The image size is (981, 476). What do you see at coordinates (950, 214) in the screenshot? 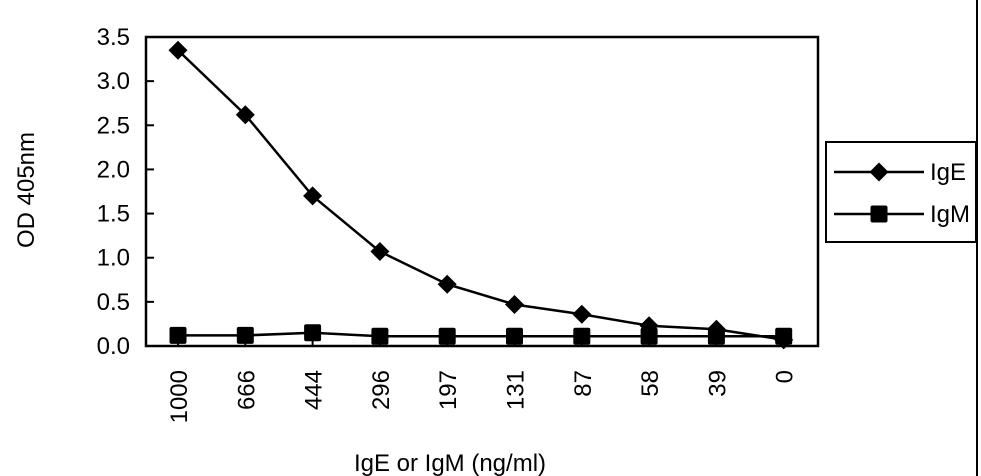
I see `legend-label-igm: IgM` at bounding box center [950, 214].